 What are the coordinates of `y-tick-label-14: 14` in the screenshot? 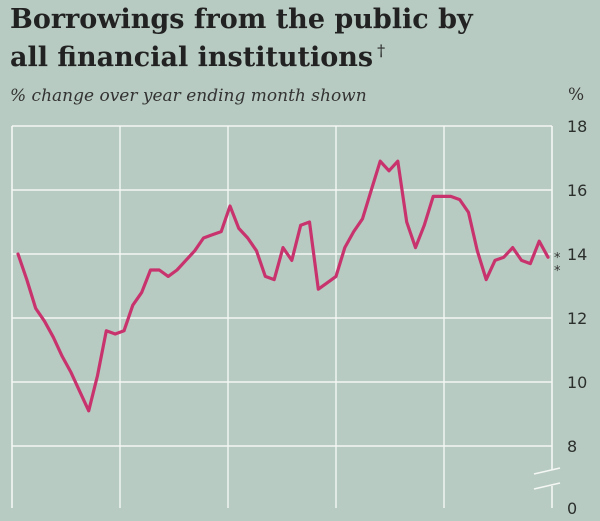 It's located at (577, 254).